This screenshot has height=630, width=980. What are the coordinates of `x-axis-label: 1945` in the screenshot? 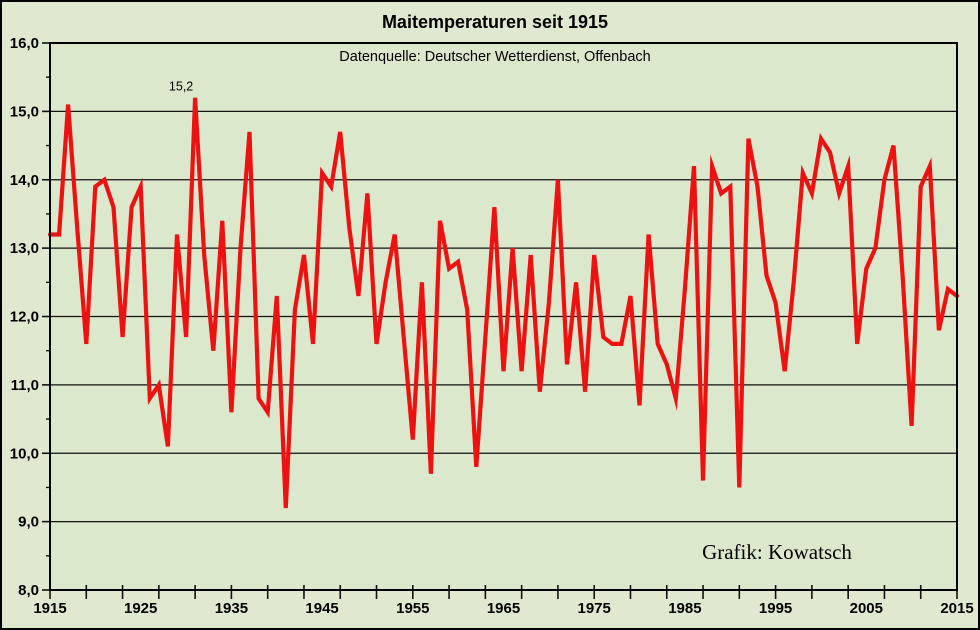 It's located at (321, 608).